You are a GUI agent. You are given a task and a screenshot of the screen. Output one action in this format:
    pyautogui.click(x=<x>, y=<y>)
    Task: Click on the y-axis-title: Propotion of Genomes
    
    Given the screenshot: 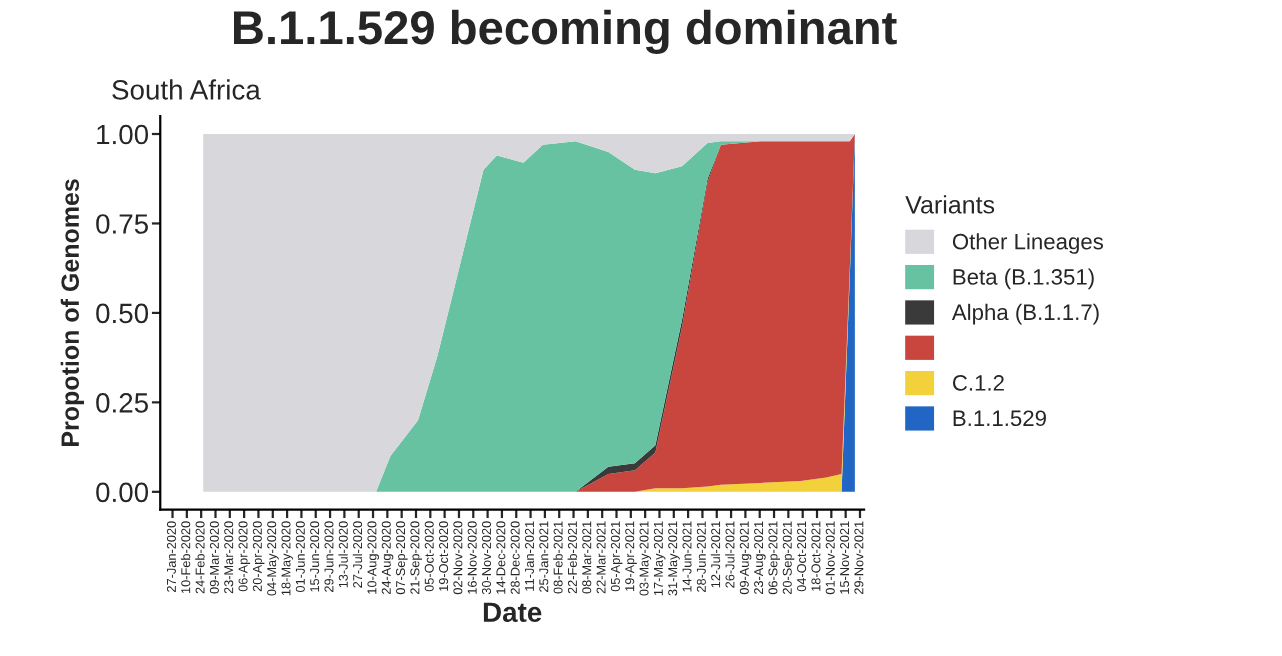 What is the action you would take?
    pyautogui.click(x=72, y=312)
    